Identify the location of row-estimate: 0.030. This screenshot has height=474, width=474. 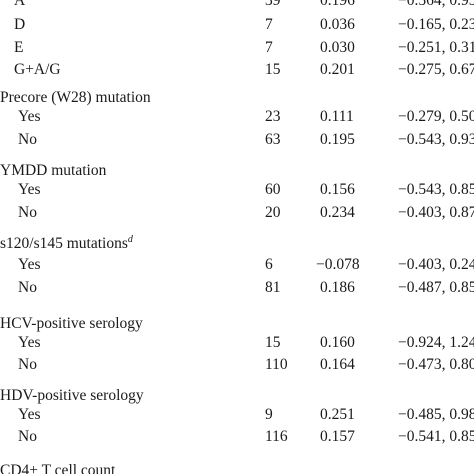
(337, 47).